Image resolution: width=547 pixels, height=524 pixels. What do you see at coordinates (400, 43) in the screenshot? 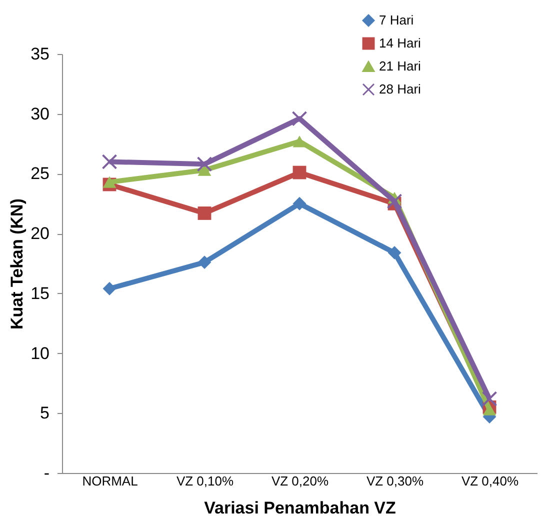
I see `legend-label: 14 Hari` at bounding box center [400, 43].